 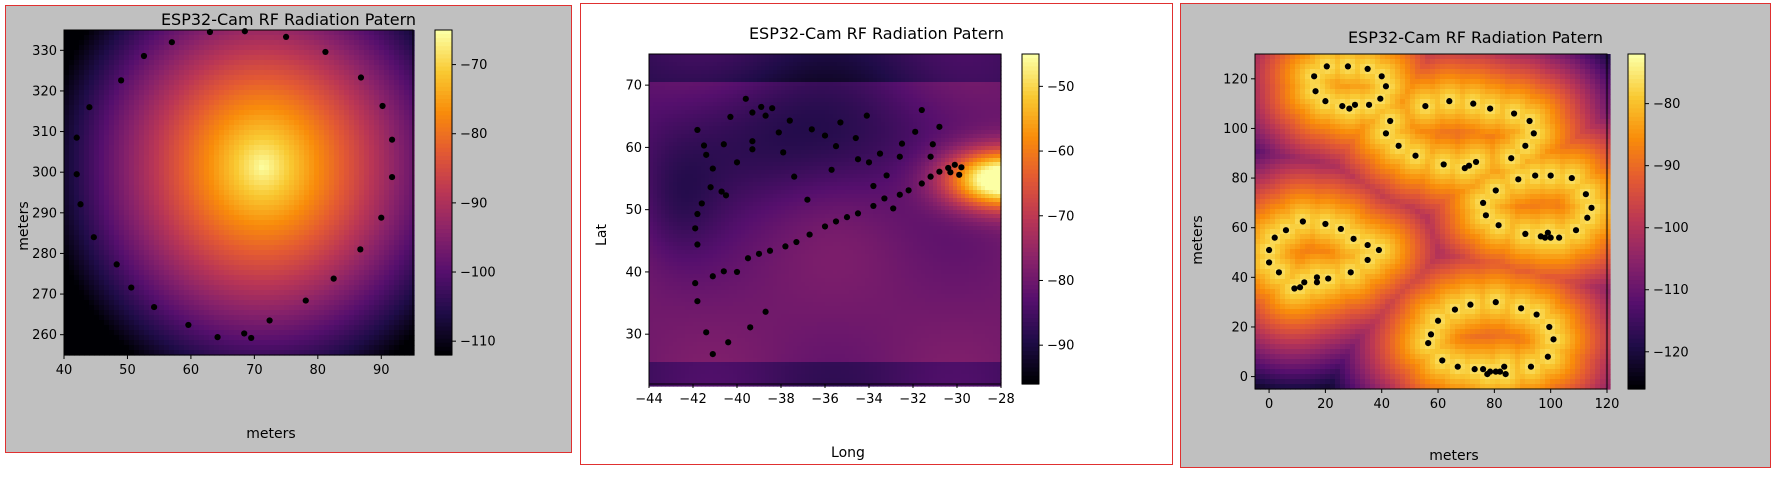 What do you see at coordinates (127, 370) in the screenshot?
I see `x-tick-label: 50` at bounding box center [127, 370].